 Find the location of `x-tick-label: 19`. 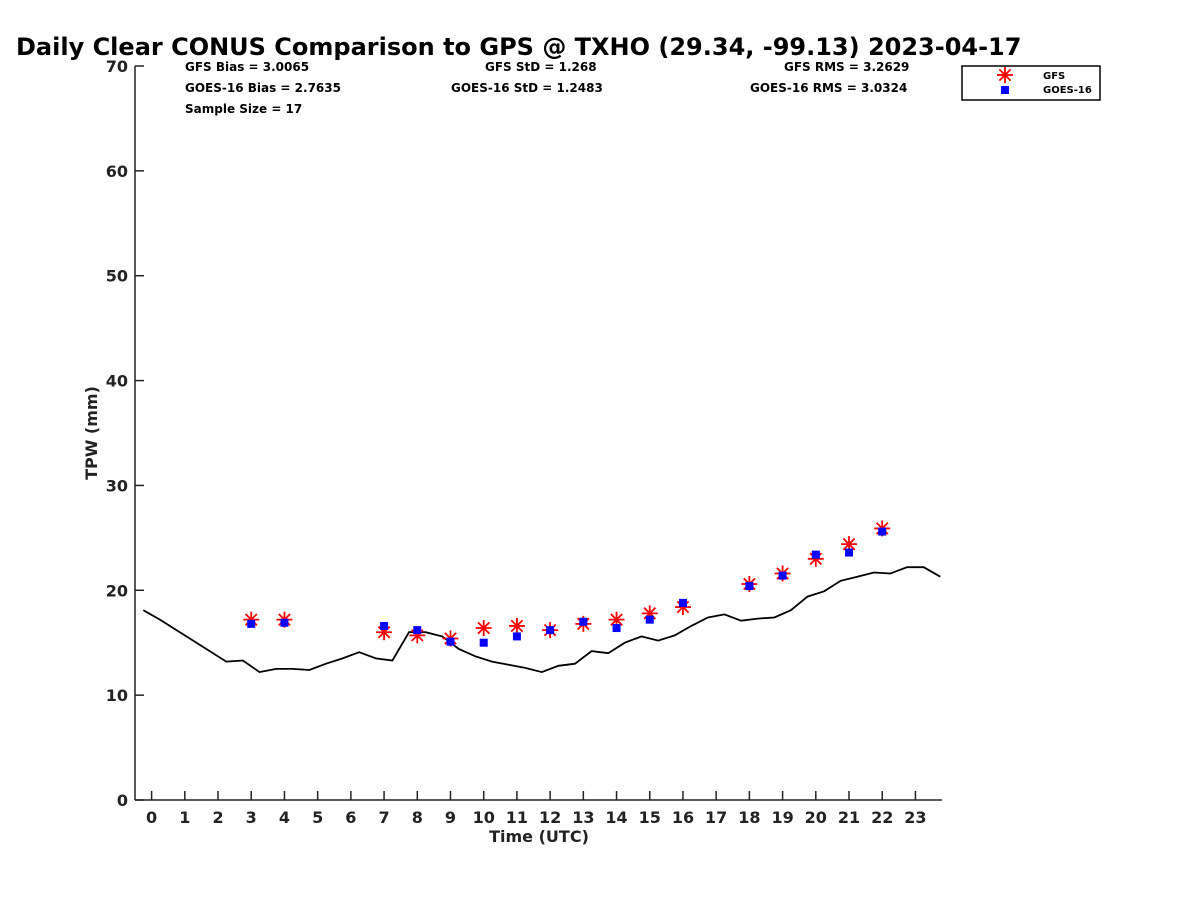

x-tick-label: 19 is located at coordinates (782, 817).